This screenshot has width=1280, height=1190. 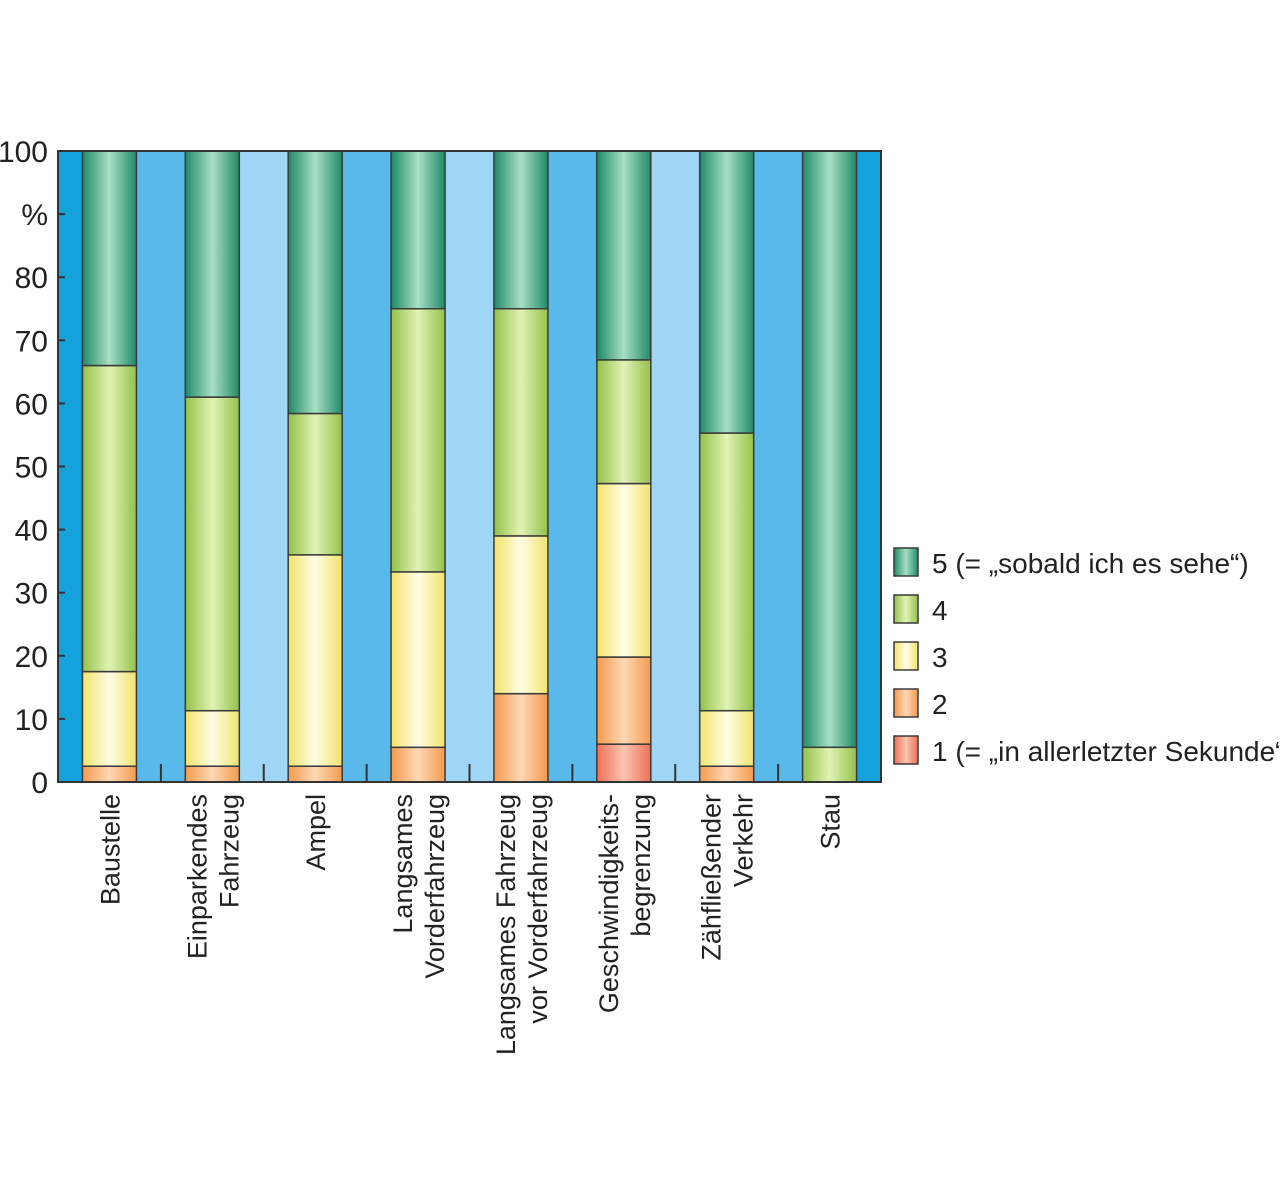 What do you see at coordinates (31, 468) in the screenshot?
I see `y-tick-label: 50` at bounding box center [31, 468].